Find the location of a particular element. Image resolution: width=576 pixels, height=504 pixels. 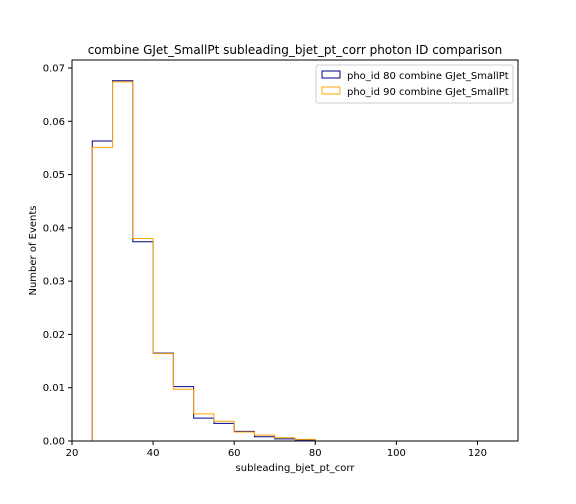

x-tick-label: 40 is located at coordinates (153, 453).